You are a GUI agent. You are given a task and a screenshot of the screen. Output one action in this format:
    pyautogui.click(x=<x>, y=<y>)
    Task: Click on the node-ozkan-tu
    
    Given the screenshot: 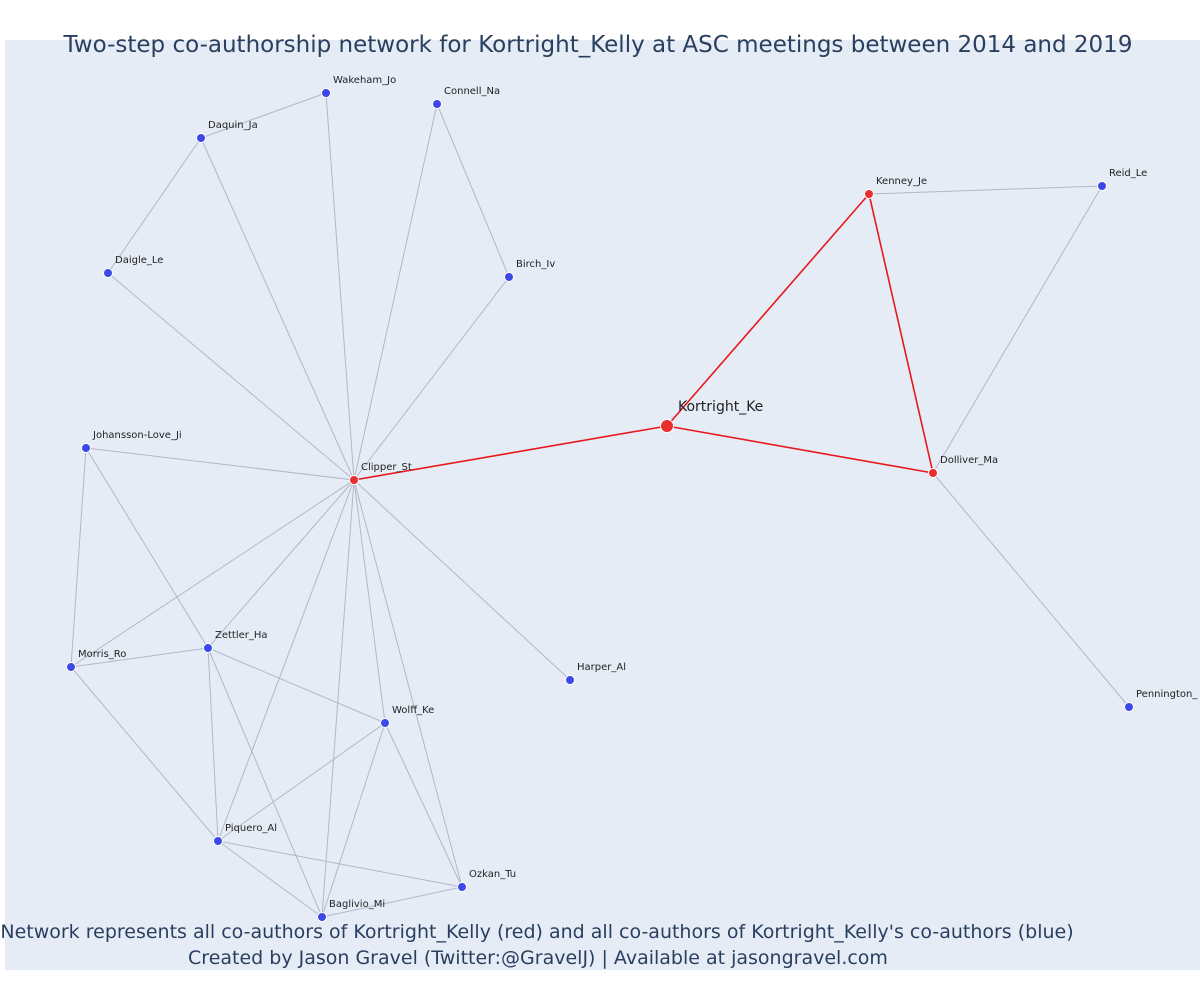 What is the action you would take?
    pyautogui.click(x=462, y=887)
    